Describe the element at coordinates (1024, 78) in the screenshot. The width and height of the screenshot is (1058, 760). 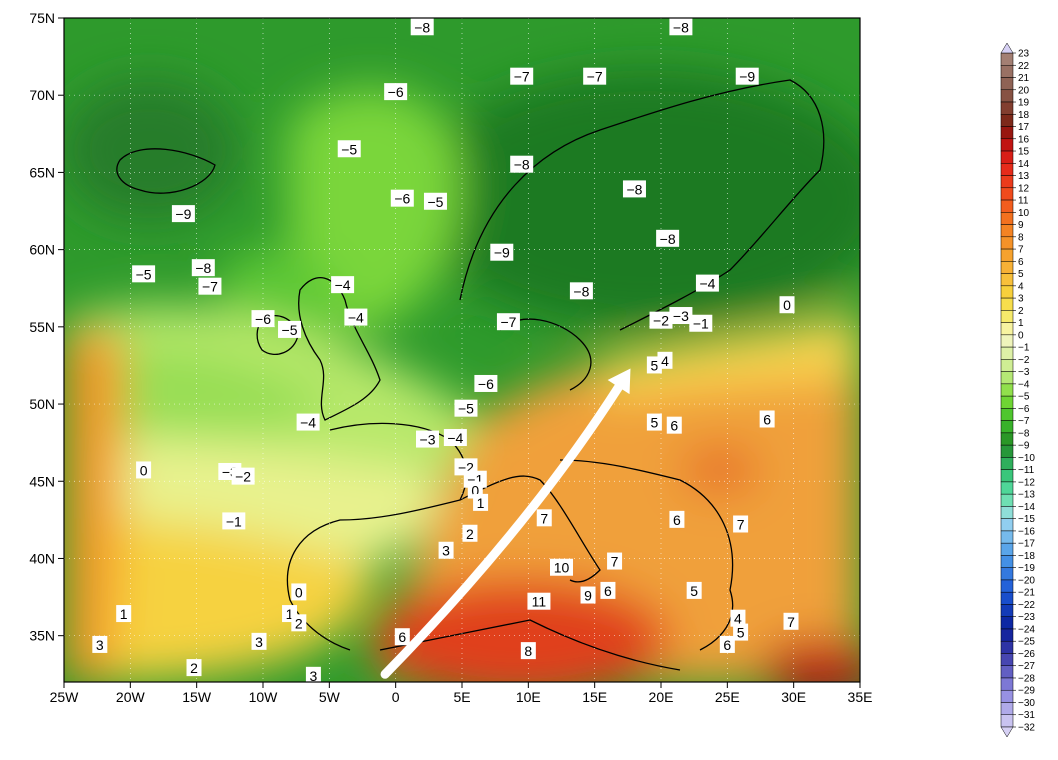
I see `colorbar-label: 21` at that location.